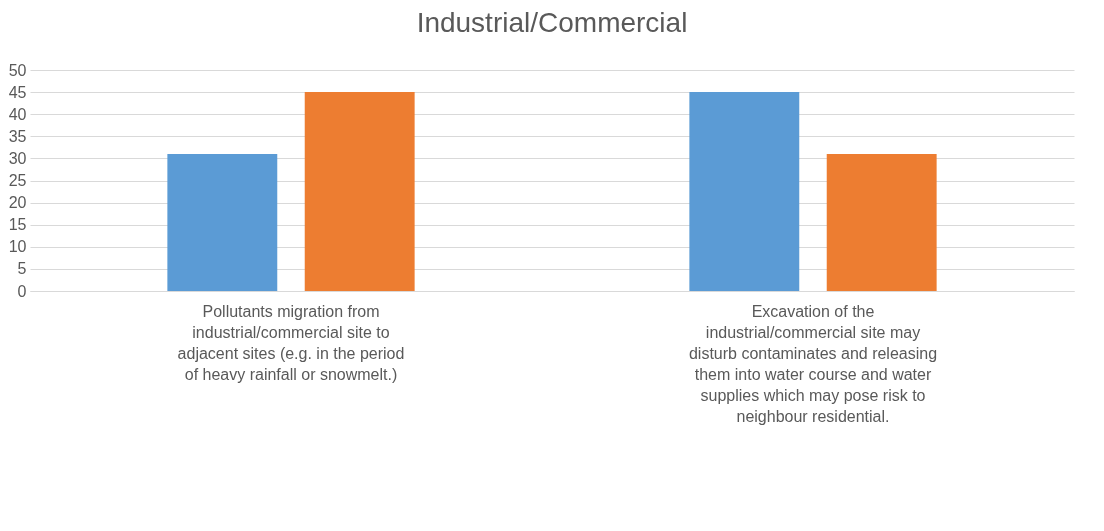 This screenshot has height=531, width=1104. Describe the element at coordinates (17, 92) in the screenshot. I see `y-tick-label: 45` at that location.